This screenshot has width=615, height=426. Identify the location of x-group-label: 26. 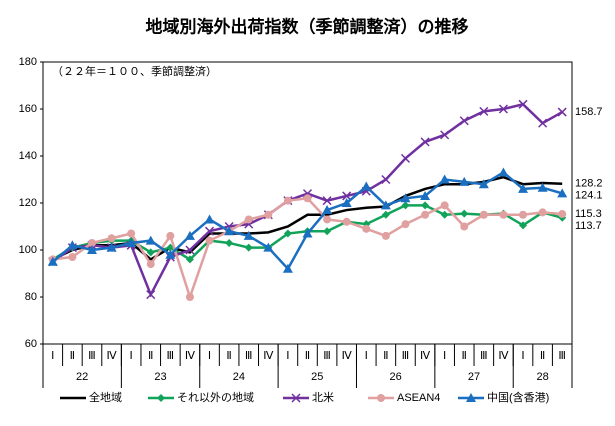
(396, 377).